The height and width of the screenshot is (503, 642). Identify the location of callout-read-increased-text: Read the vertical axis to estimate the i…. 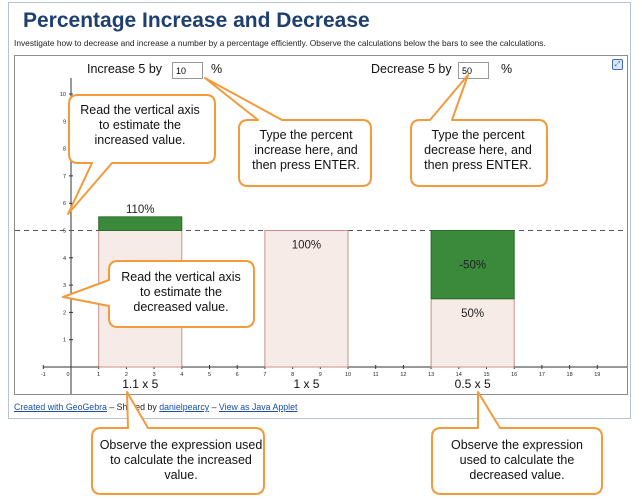
(140, 125).